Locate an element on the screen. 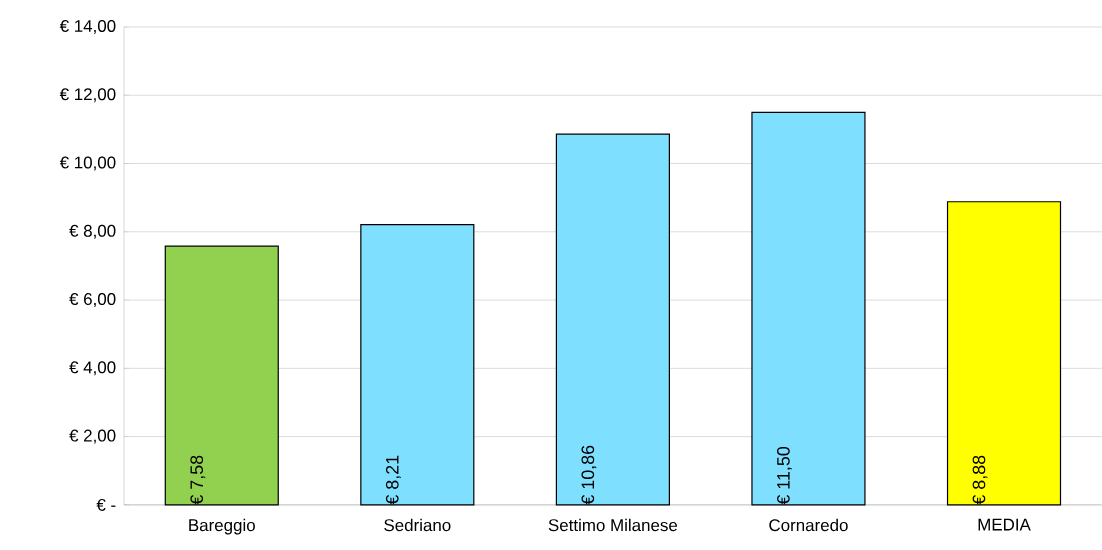  x-tick-label: Settimo Milanese is located at coordinates (613, 525).